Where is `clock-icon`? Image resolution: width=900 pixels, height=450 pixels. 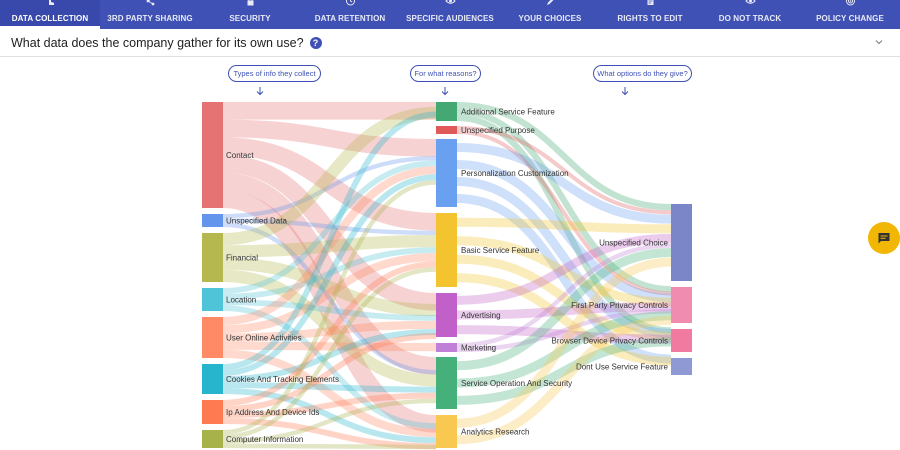
clock-icon is located at coordinates (350, 3).